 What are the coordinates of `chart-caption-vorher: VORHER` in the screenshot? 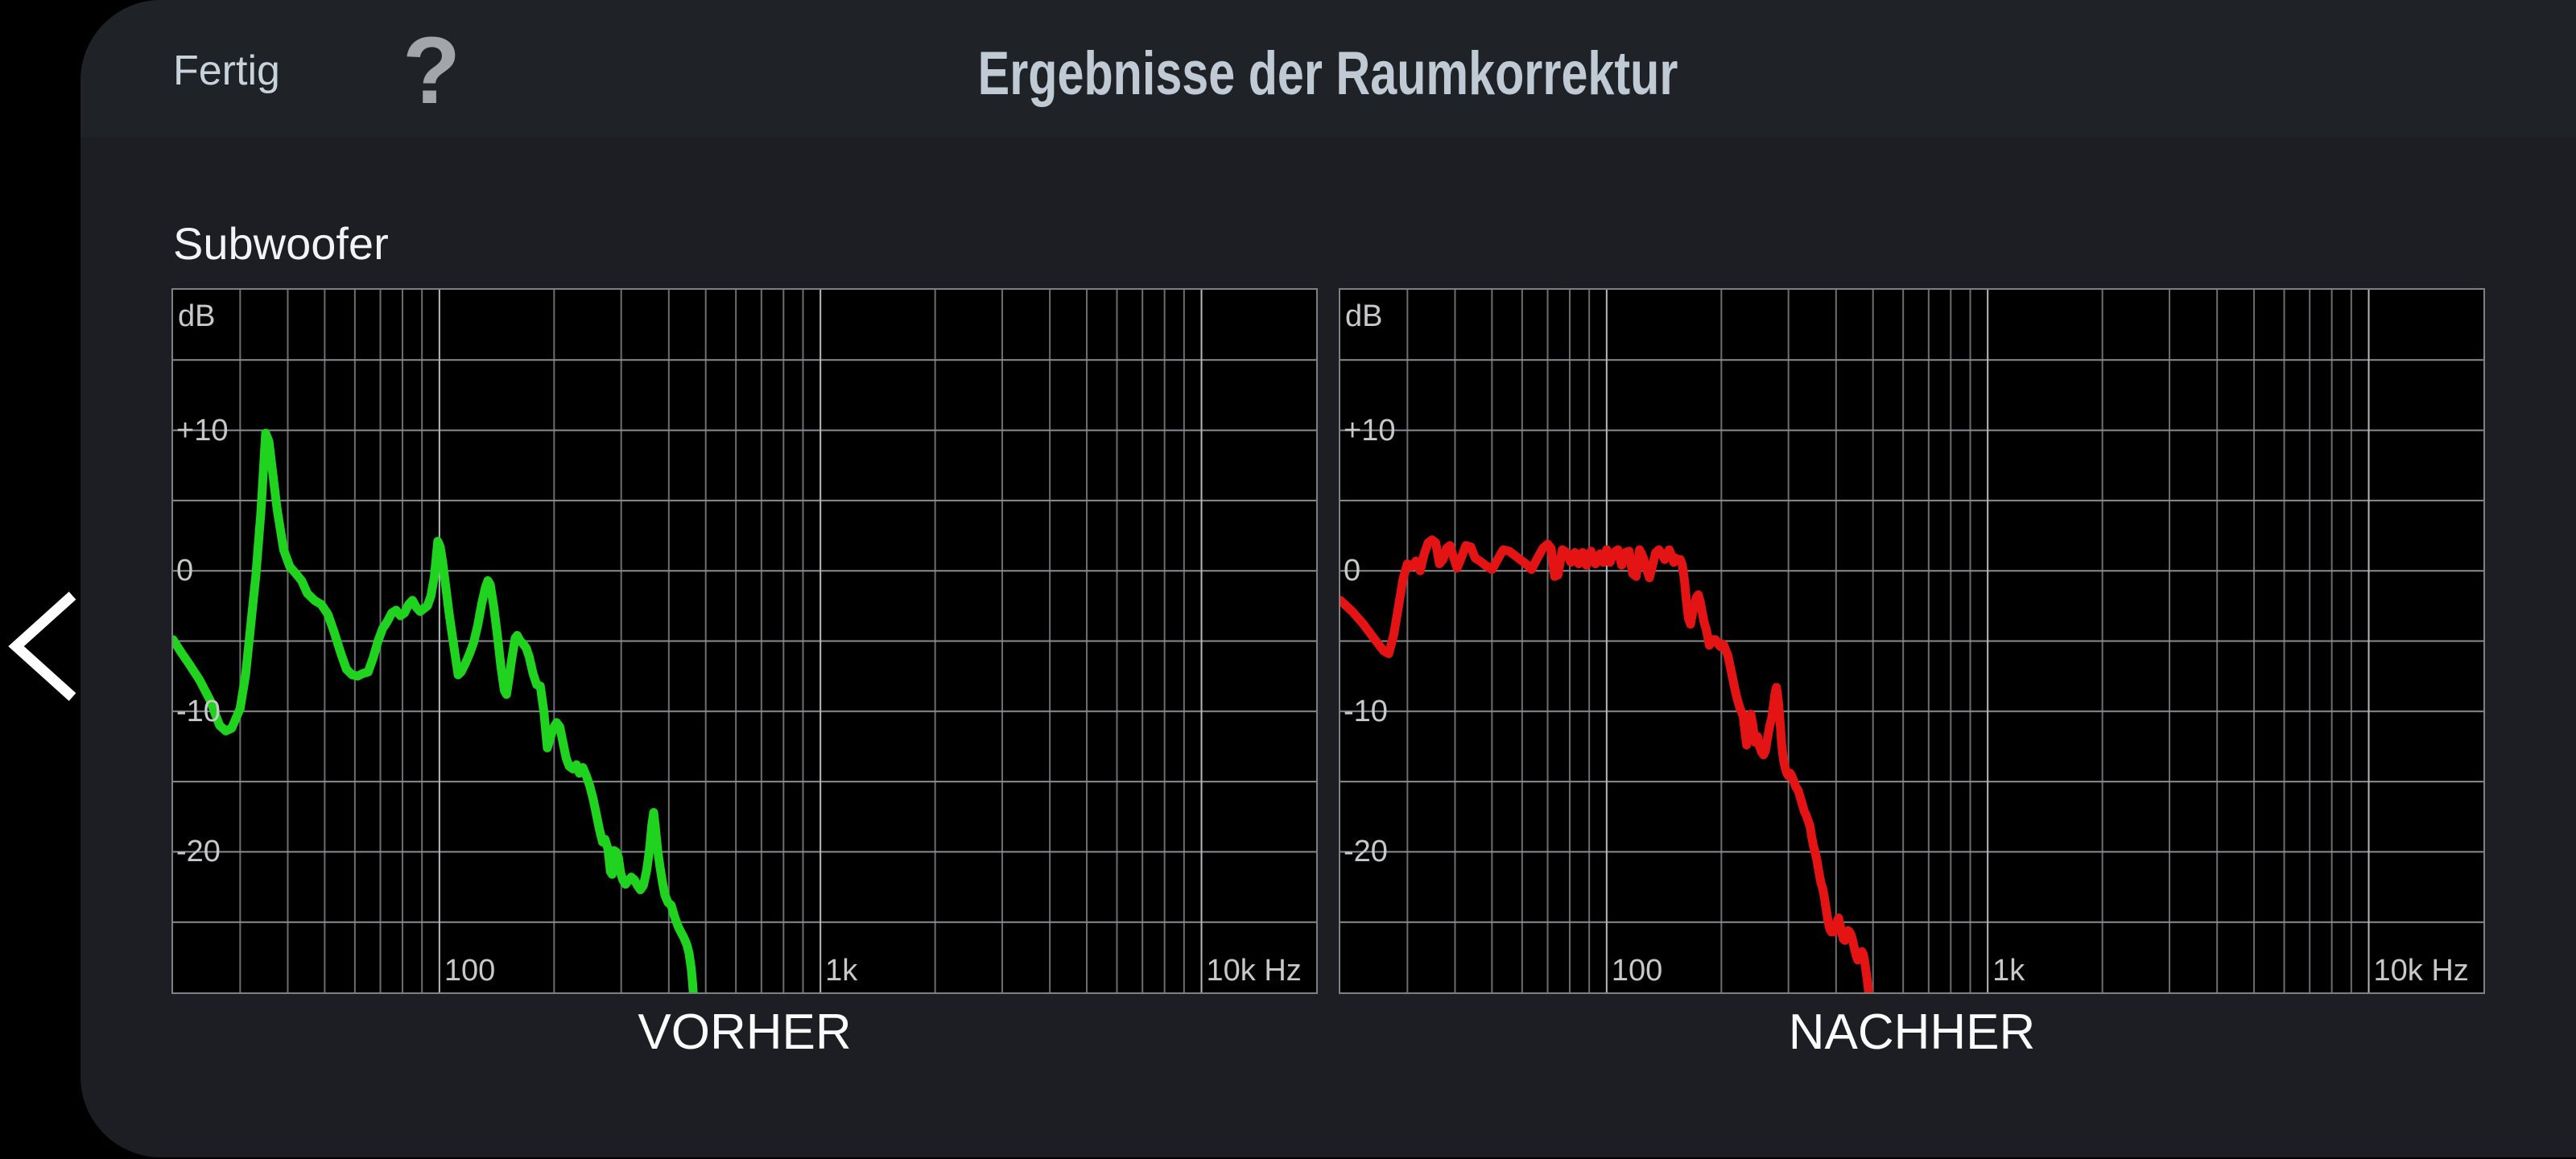 It's located at (745, 1032).